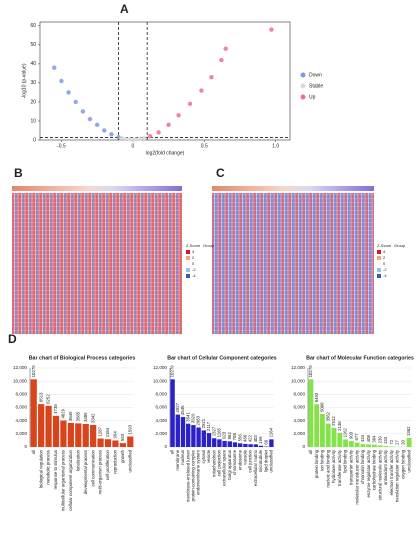 Image resolution: width=419 pixels, height=550 pixels. What do you see at coordinates (55, 409) in the screenshot?
I see `value-label: 4735` at bounding box center [55, 409].